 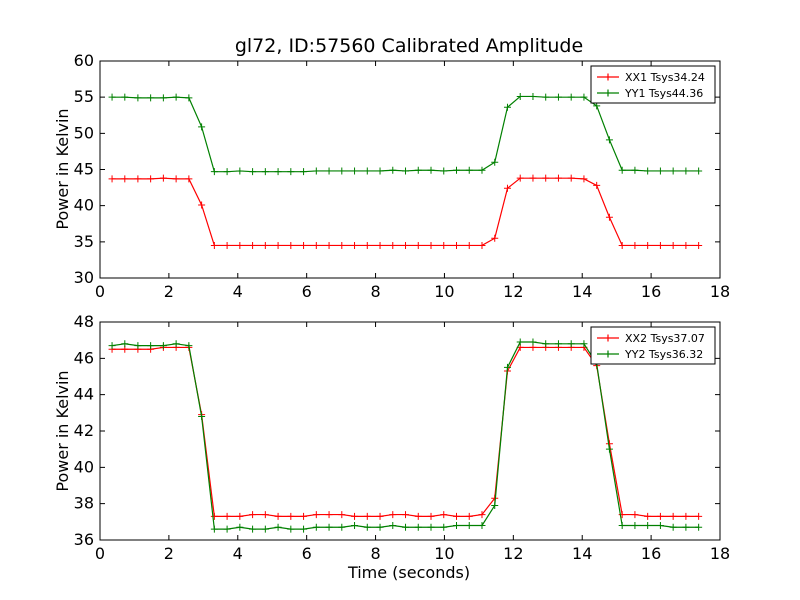 I want to click on bottom-chart-x-tick-label: 2, so click(x=169, y=553).